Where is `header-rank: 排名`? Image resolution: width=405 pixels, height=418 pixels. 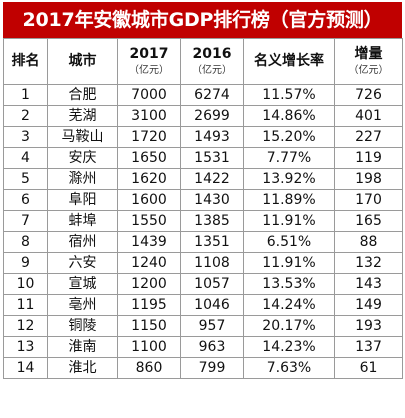
header-rank: 排名 is located at coordinates (25, 61).